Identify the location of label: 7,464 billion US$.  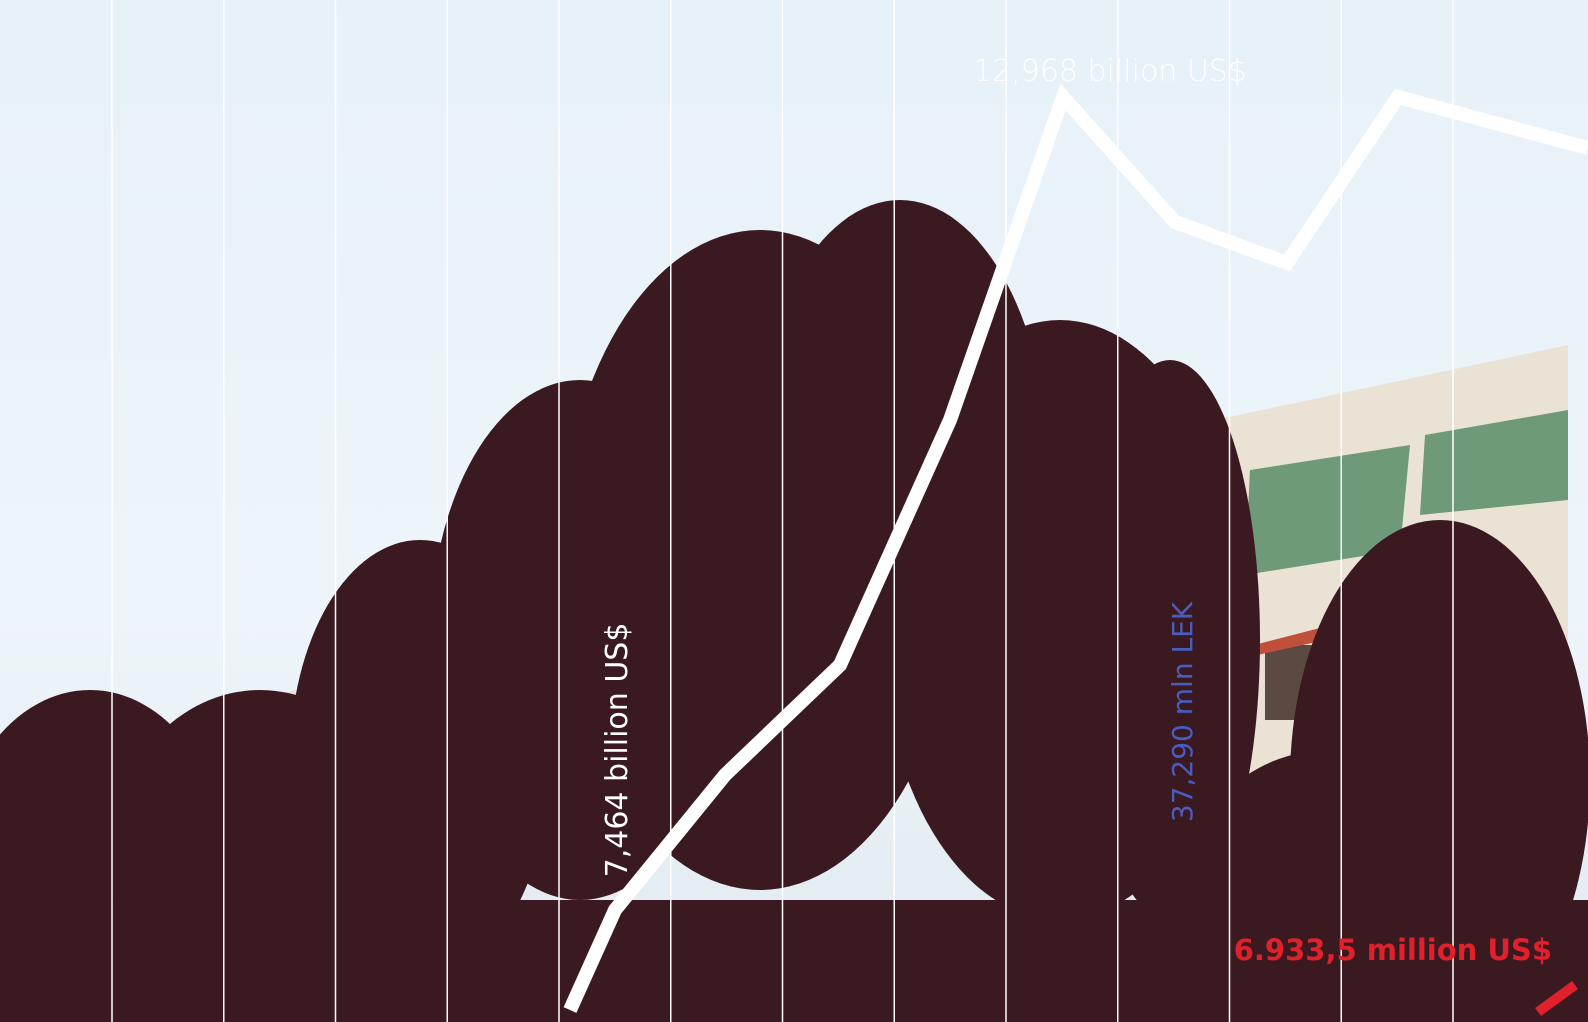
(617, 750).